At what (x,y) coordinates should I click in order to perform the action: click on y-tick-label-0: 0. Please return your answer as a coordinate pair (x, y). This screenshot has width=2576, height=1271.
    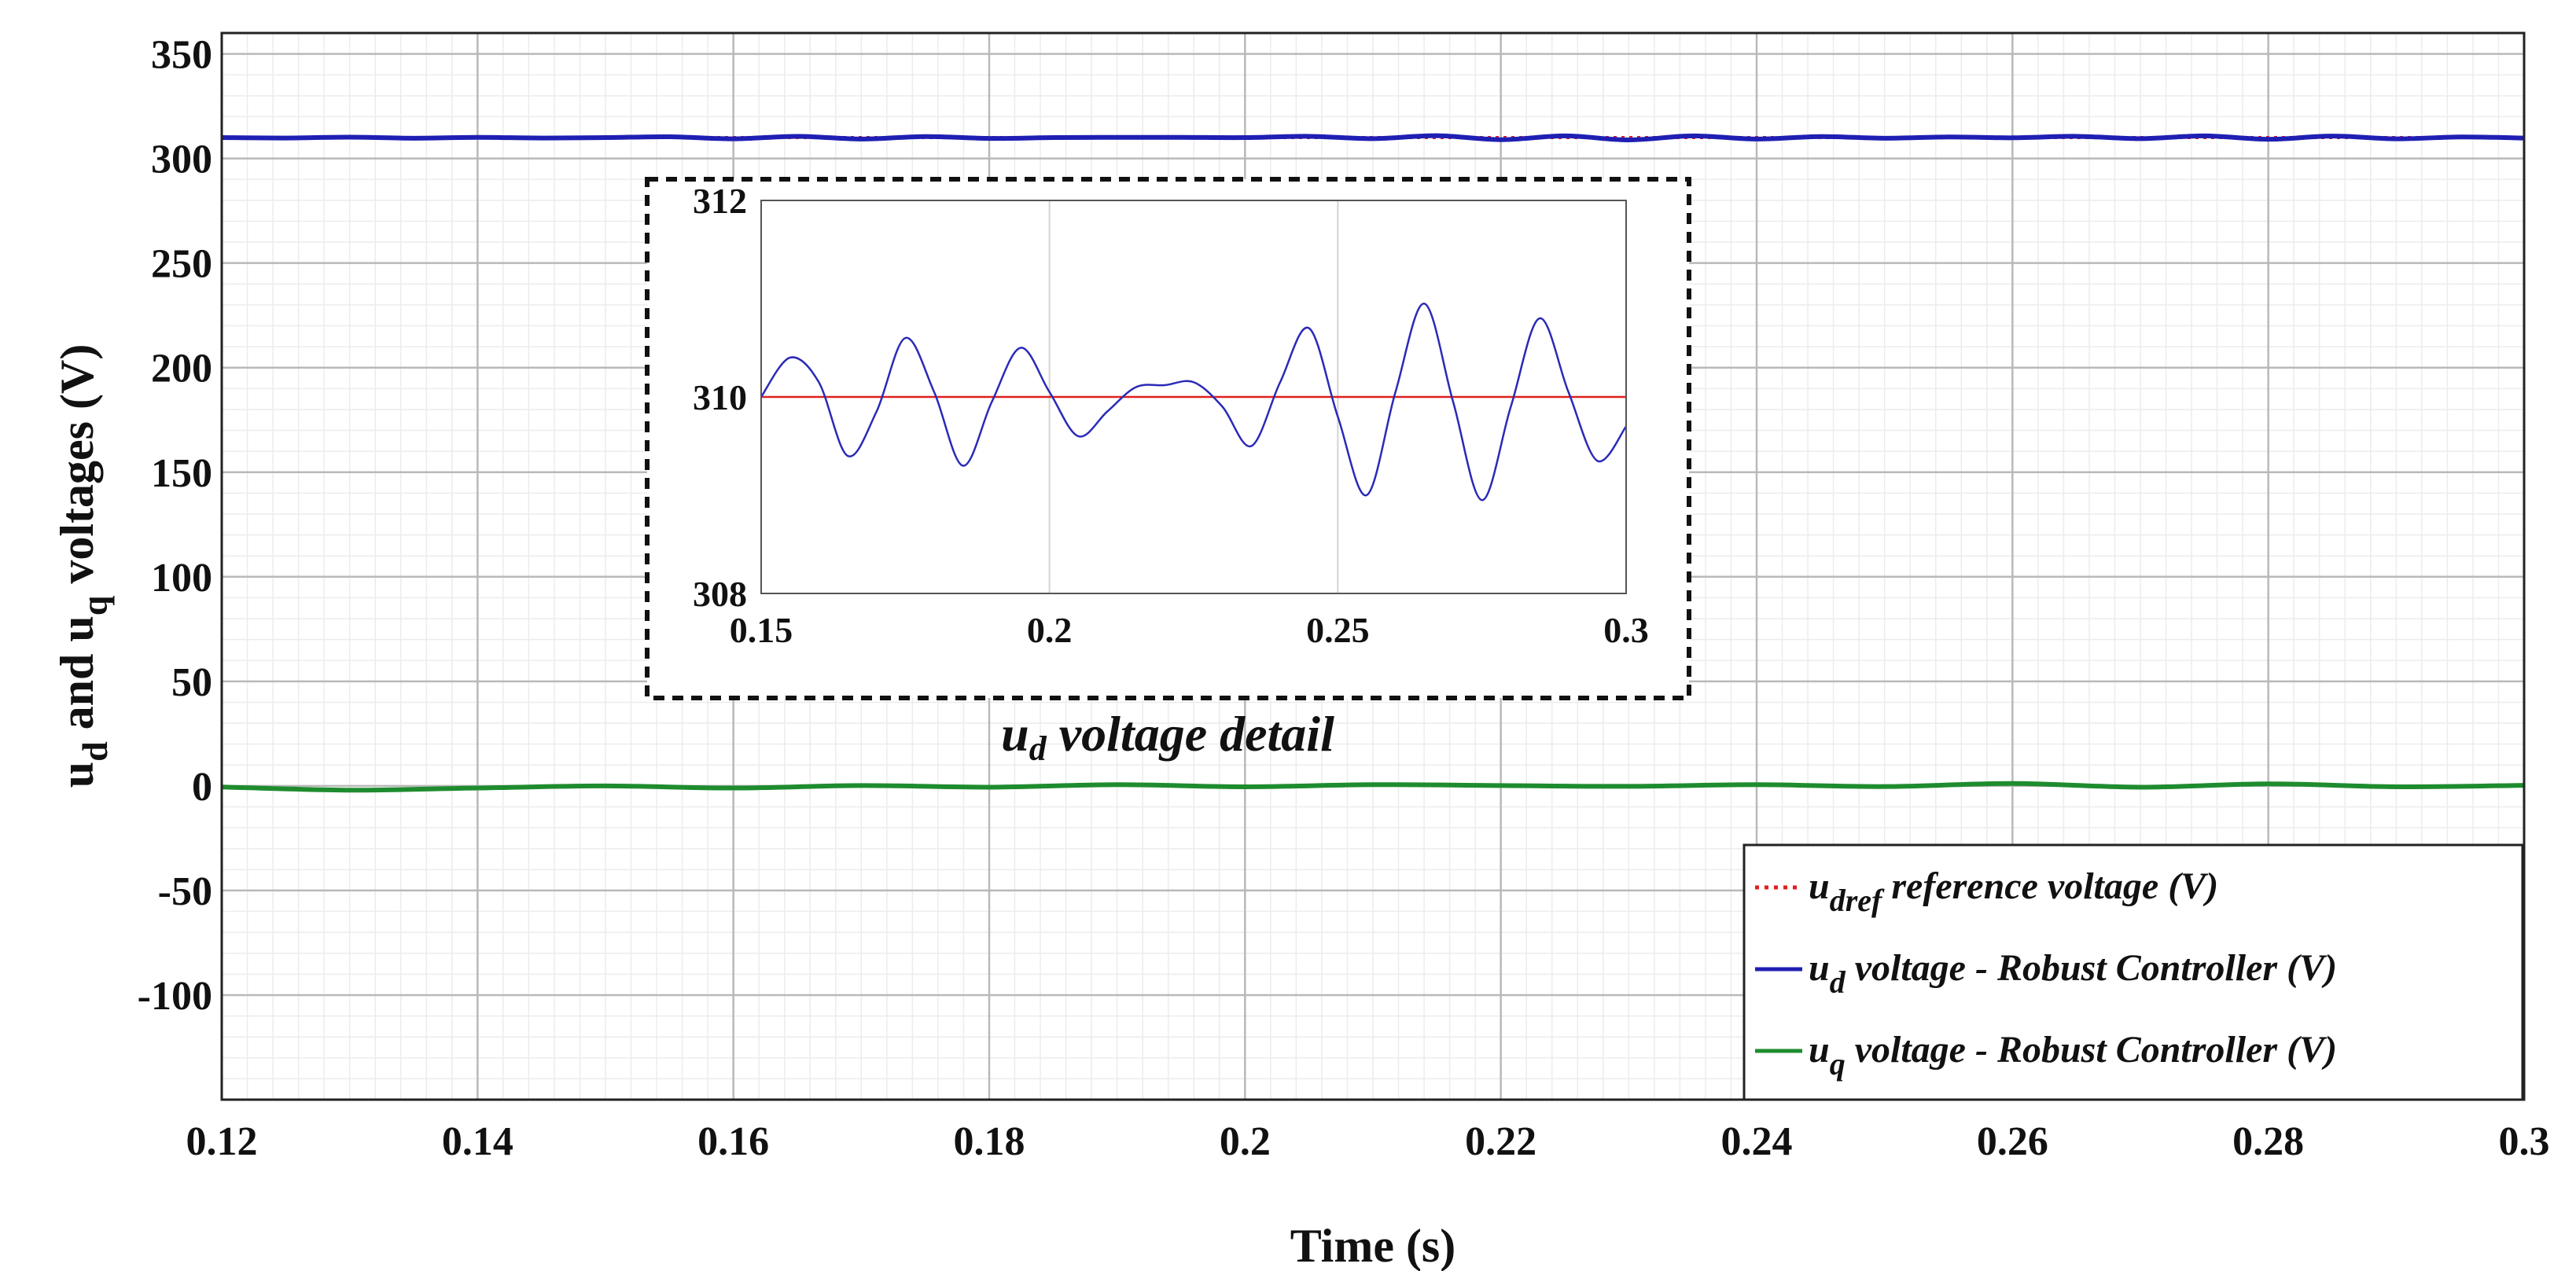
    Looking at the image, I should click on (202, 787).